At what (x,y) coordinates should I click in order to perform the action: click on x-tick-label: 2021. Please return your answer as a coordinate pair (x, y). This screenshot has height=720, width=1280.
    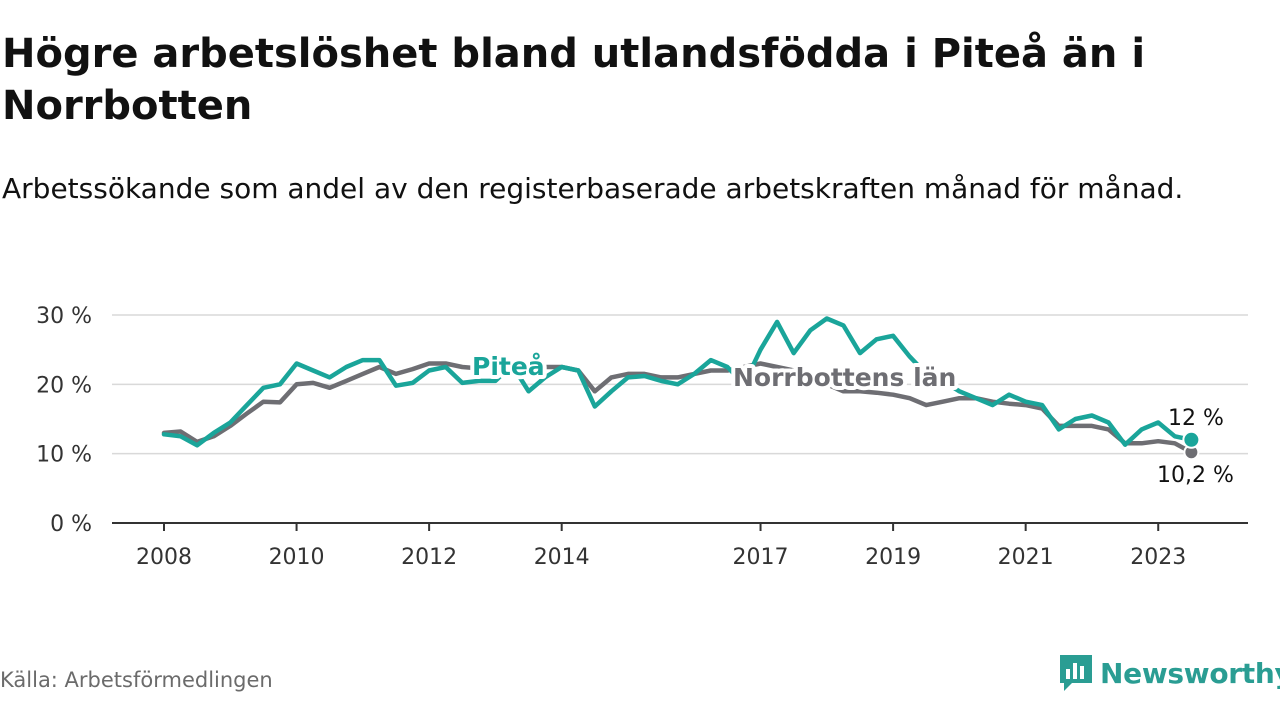
    Looking at the image, I should click on (1026, 557).